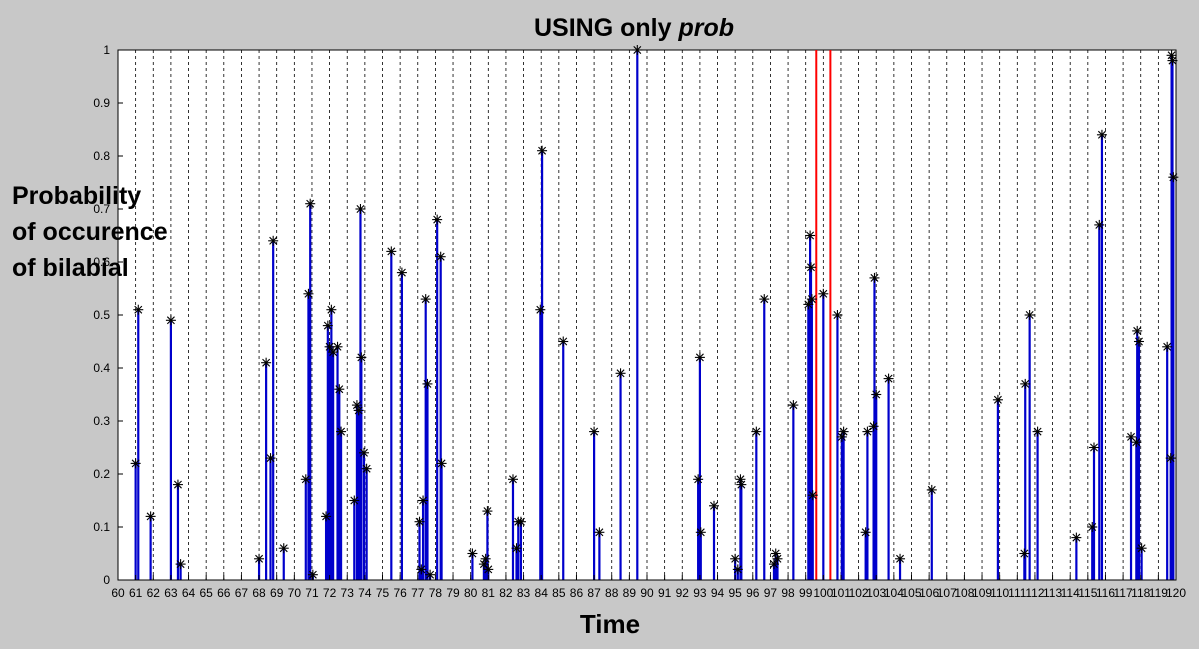 The image size is (1199, 649). What do you see at coordinates (330, 593) in the screenshot?
I see `x-tick-label: 72` at bounding box center [330, 593].